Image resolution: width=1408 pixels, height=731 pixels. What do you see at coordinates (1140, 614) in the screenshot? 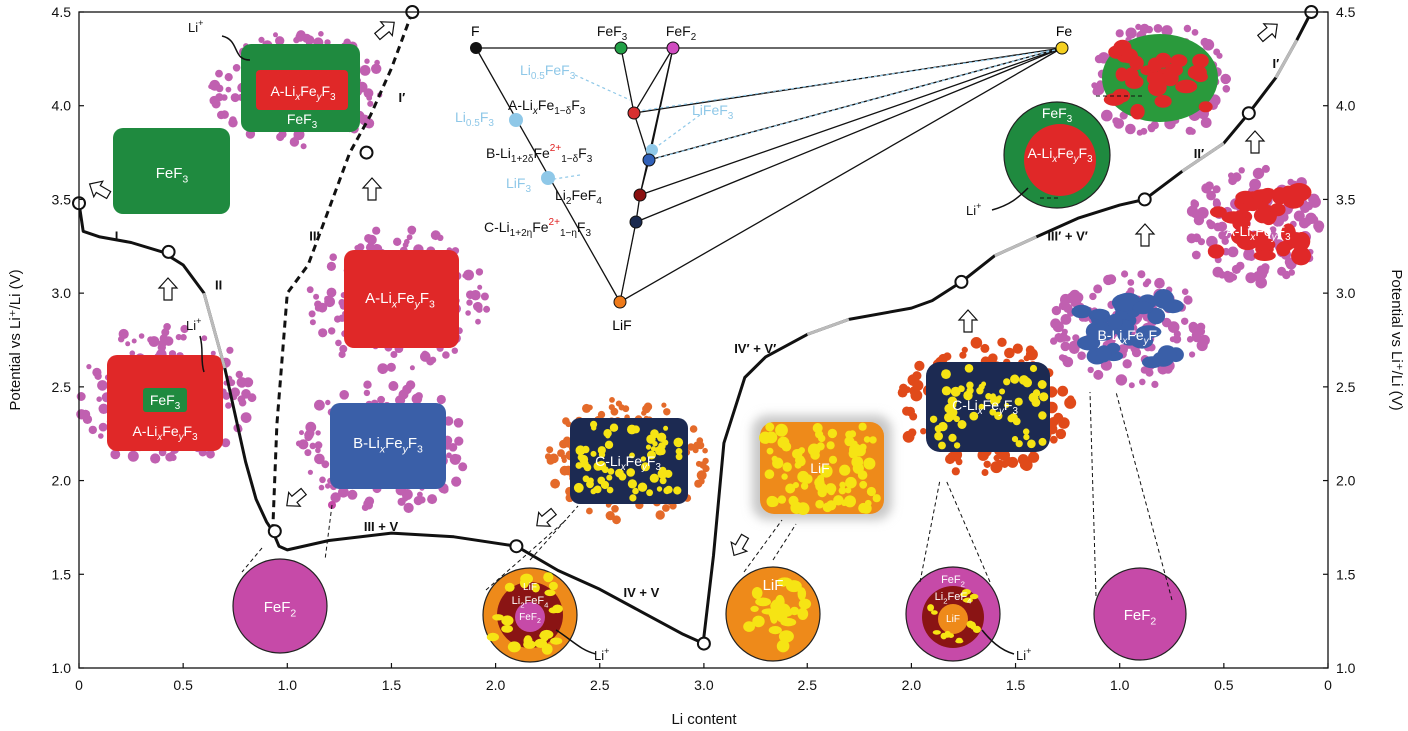
I see `fef2-circle-right` at bounding box center [1140, 614].